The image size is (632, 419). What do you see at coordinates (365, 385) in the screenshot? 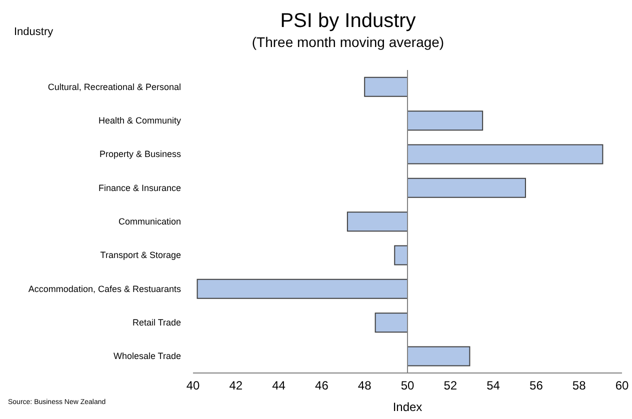
I see `x-tick-label: 48` at bounding box center [365, 385].